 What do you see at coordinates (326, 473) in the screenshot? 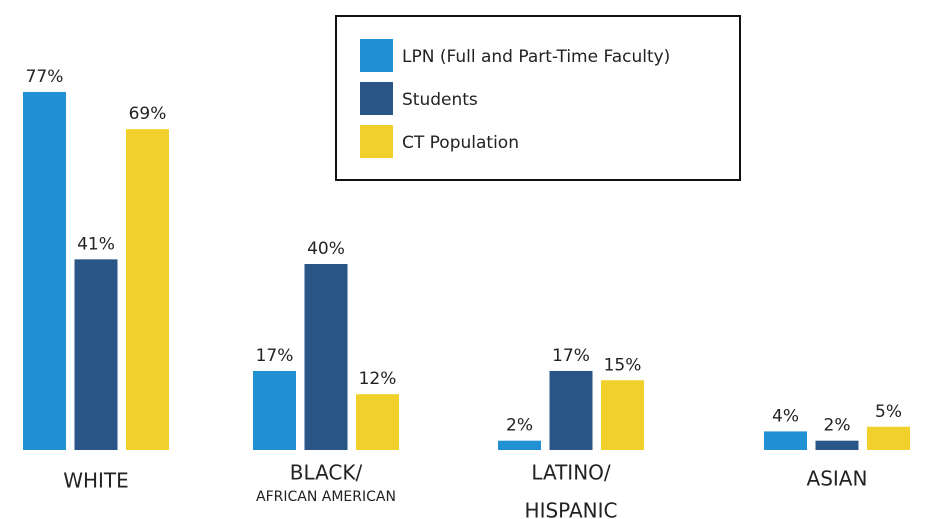
I see `category-label: BLACK/` at bounding box center [326, 473].